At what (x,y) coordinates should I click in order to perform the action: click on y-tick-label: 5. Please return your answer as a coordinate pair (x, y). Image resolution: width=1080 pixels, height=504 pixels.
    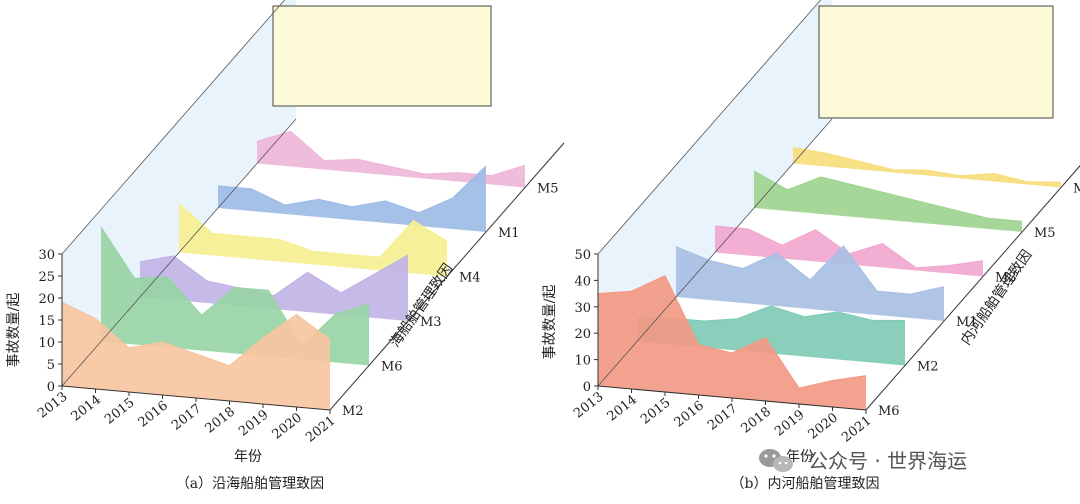
    Looking at the image, I should click on (51, 365).